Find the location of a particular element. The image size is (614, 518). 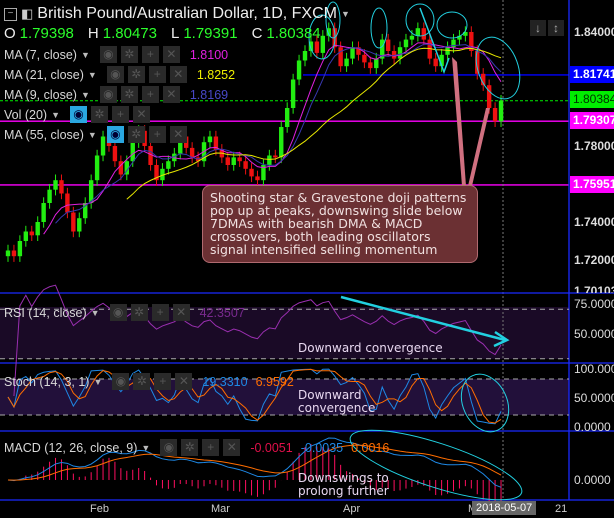

price-tick: 1.70103 is located at coordinates (594, 288).